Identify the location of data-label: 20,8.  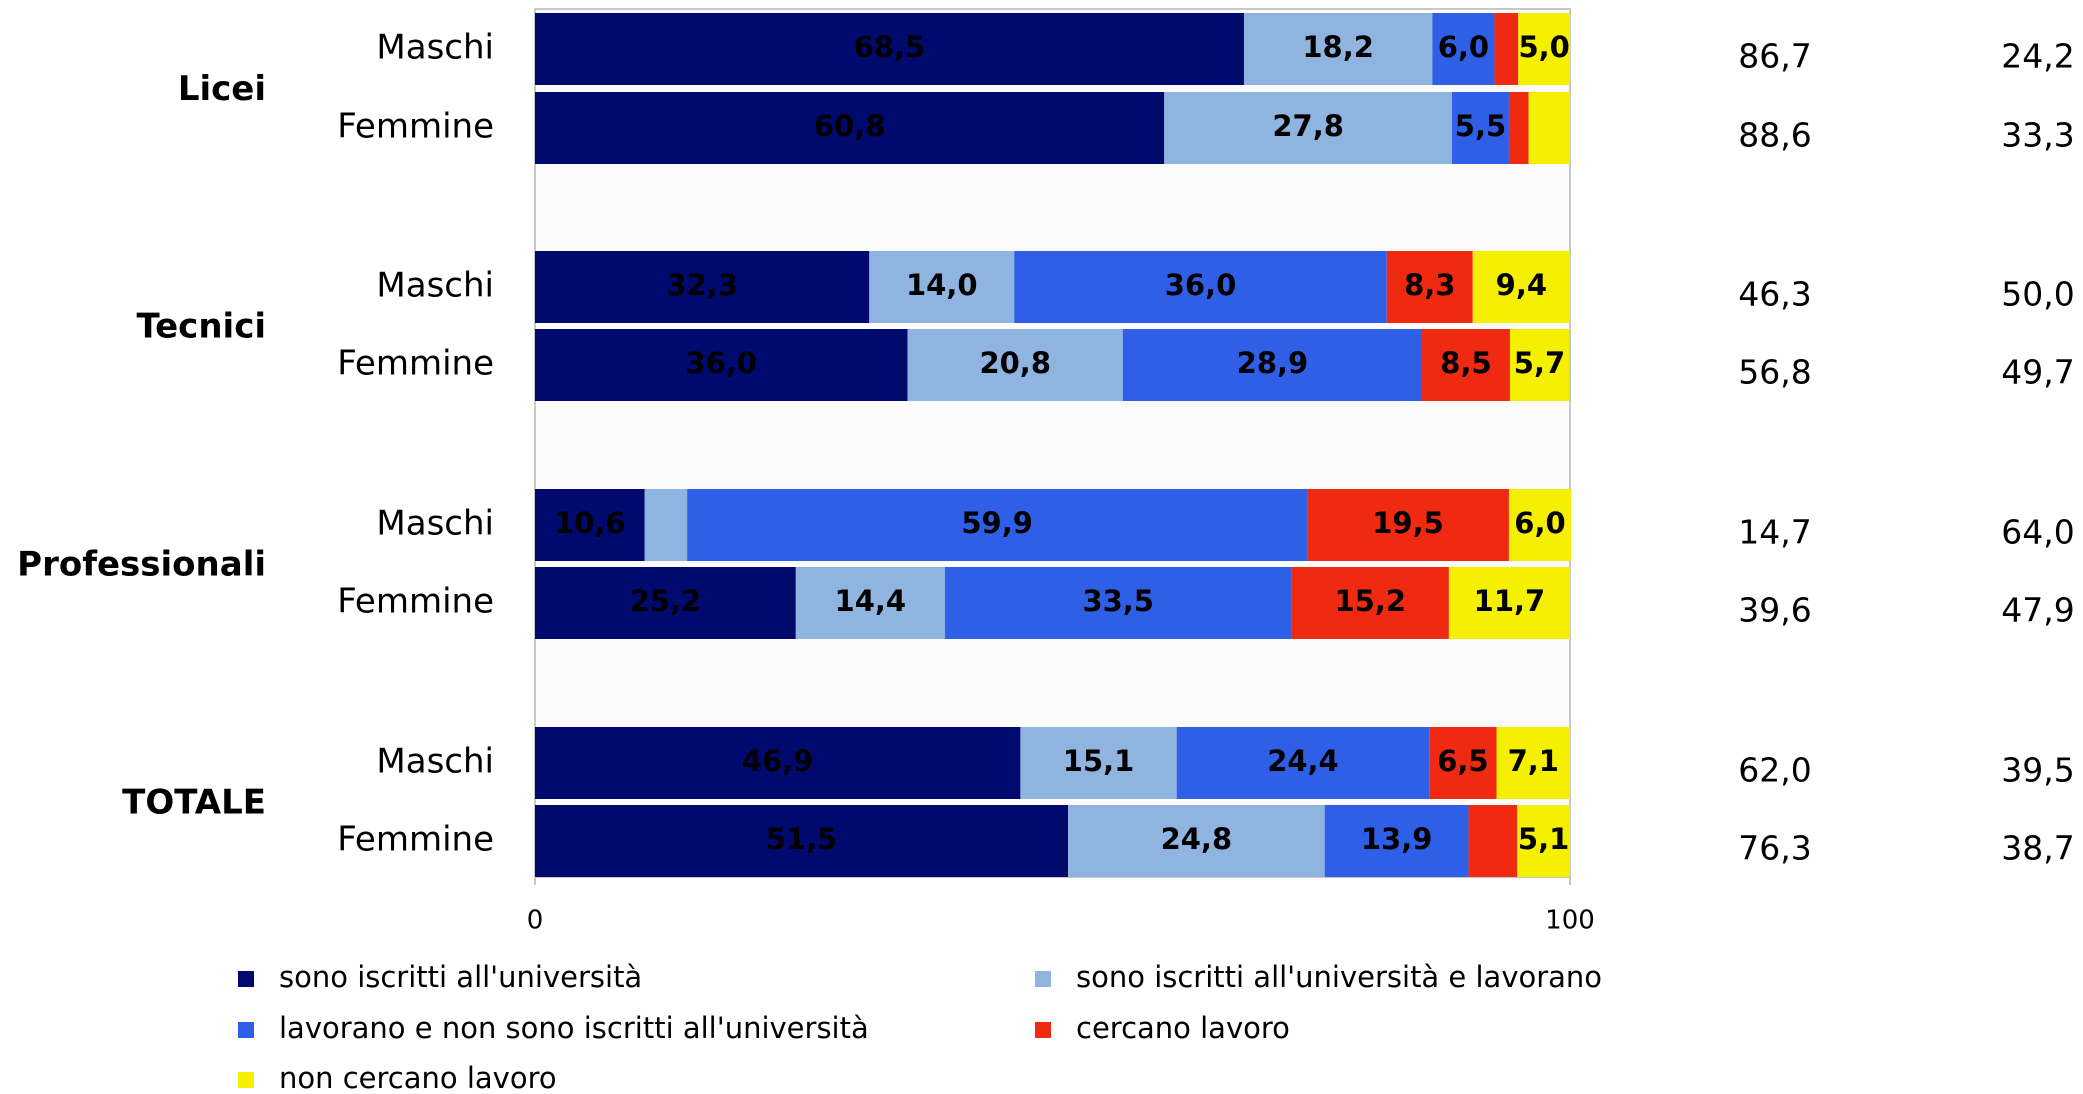
(1015, 363).